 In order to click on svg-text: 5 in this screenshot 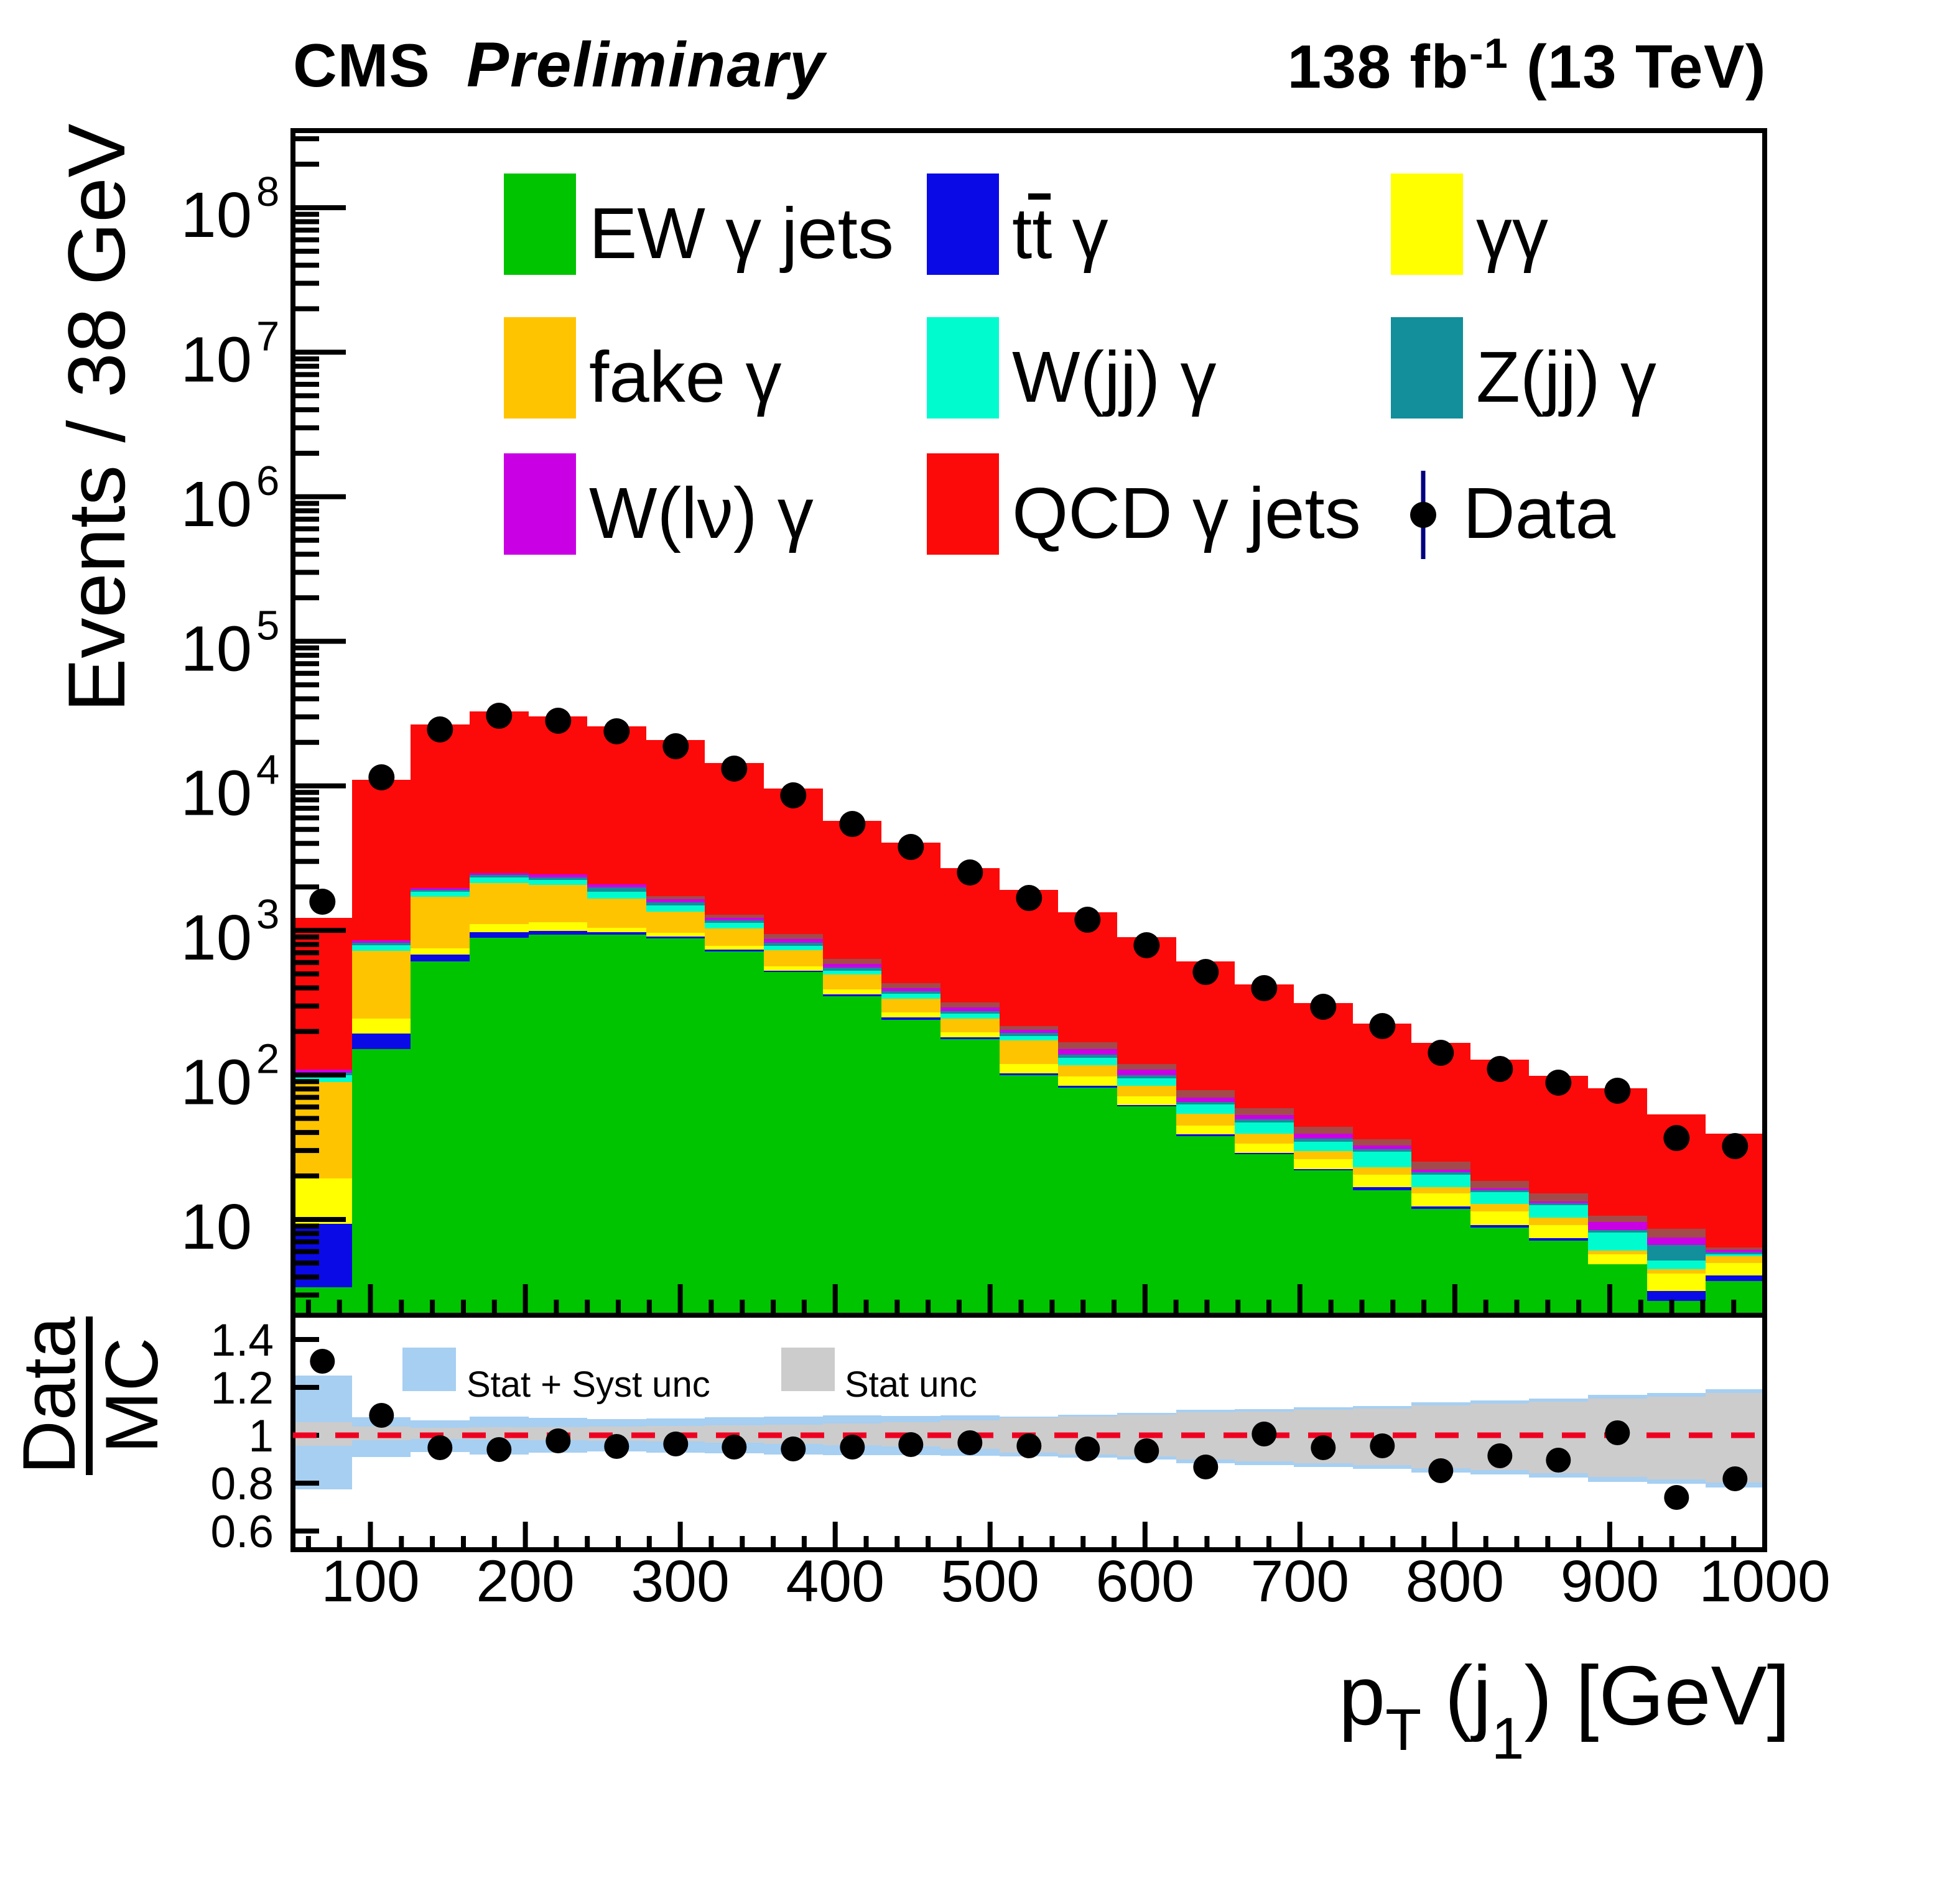, I will do `click(267, 625)`.